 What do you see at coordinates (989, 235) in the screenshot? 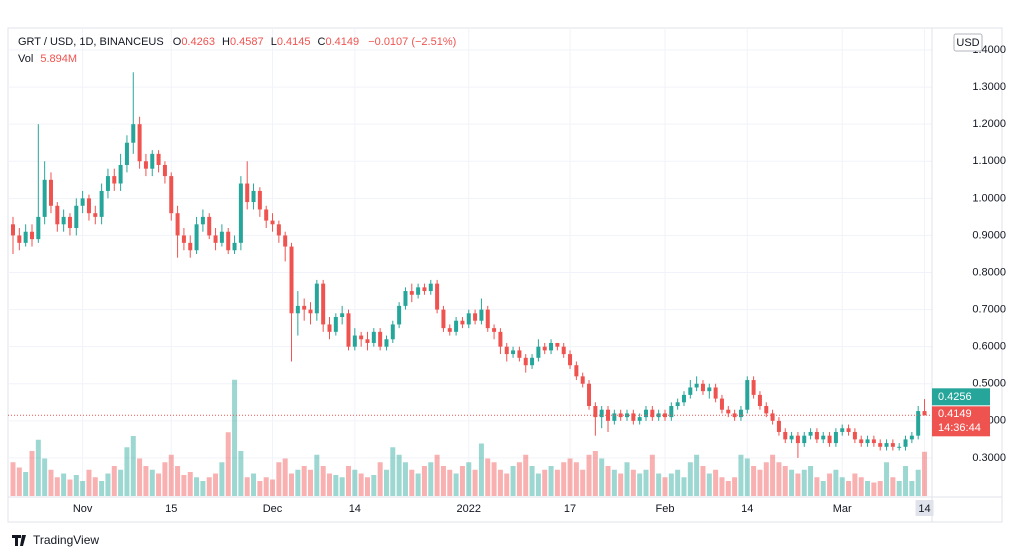
I see `y-tick-label: 0.9000` at bounding box center [989, 235].